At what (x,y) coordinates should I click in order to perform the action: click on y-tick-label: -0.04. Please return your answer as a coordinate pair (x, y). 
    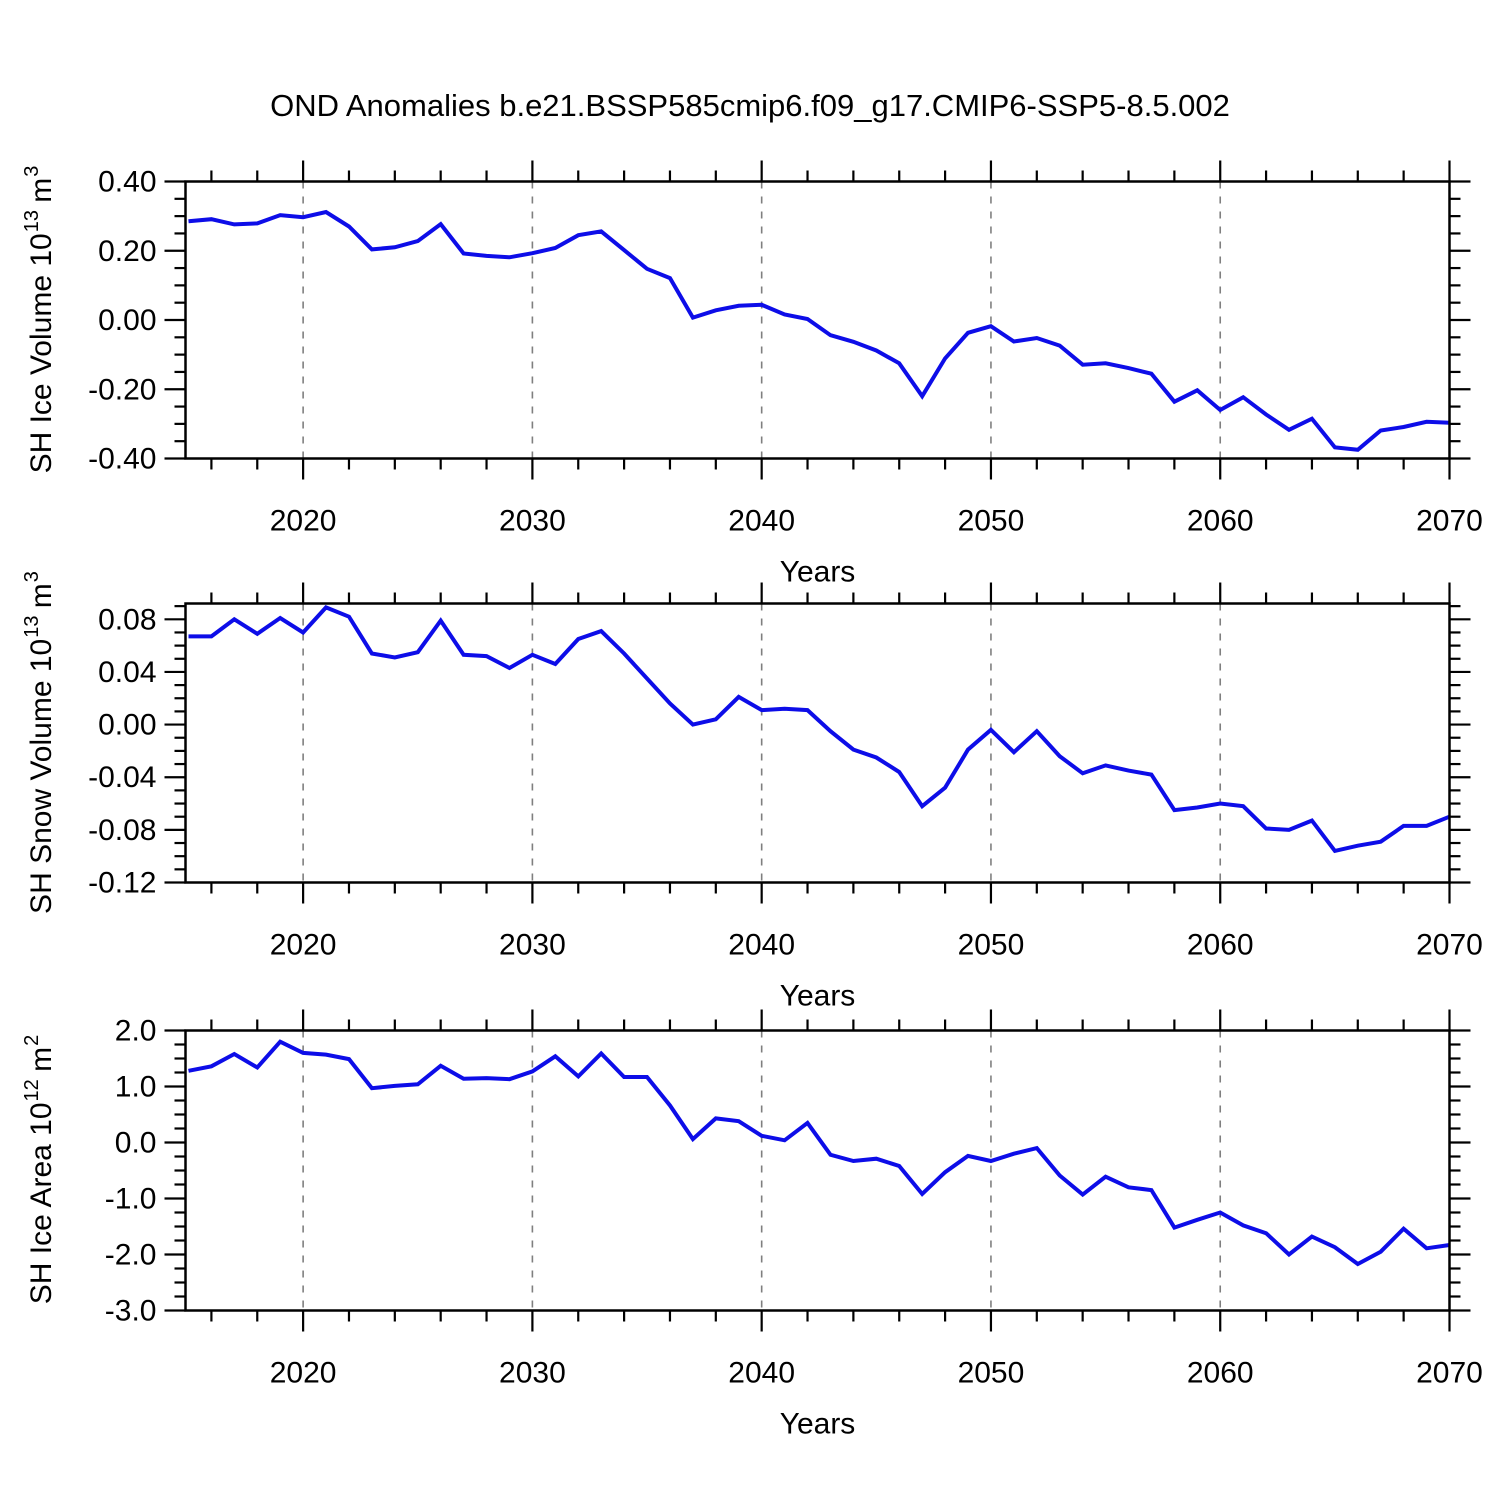
    Looking at the image, I should click on (122, 777).